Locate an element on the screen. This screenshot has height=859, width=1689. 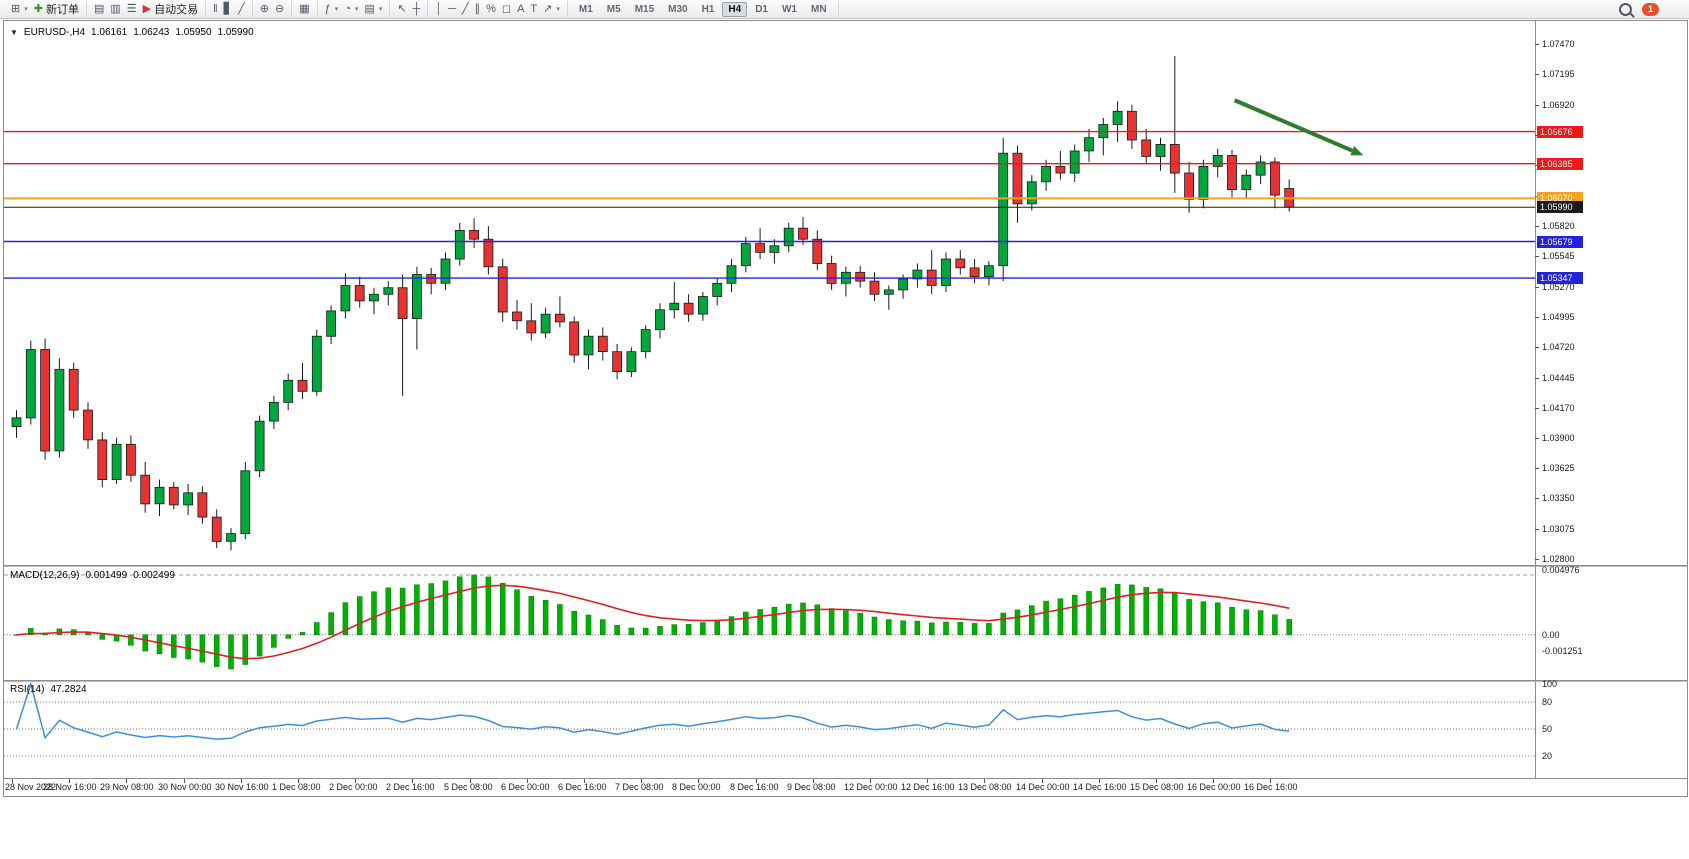
fibonacci-button: % is located at coordinates (491, 9).